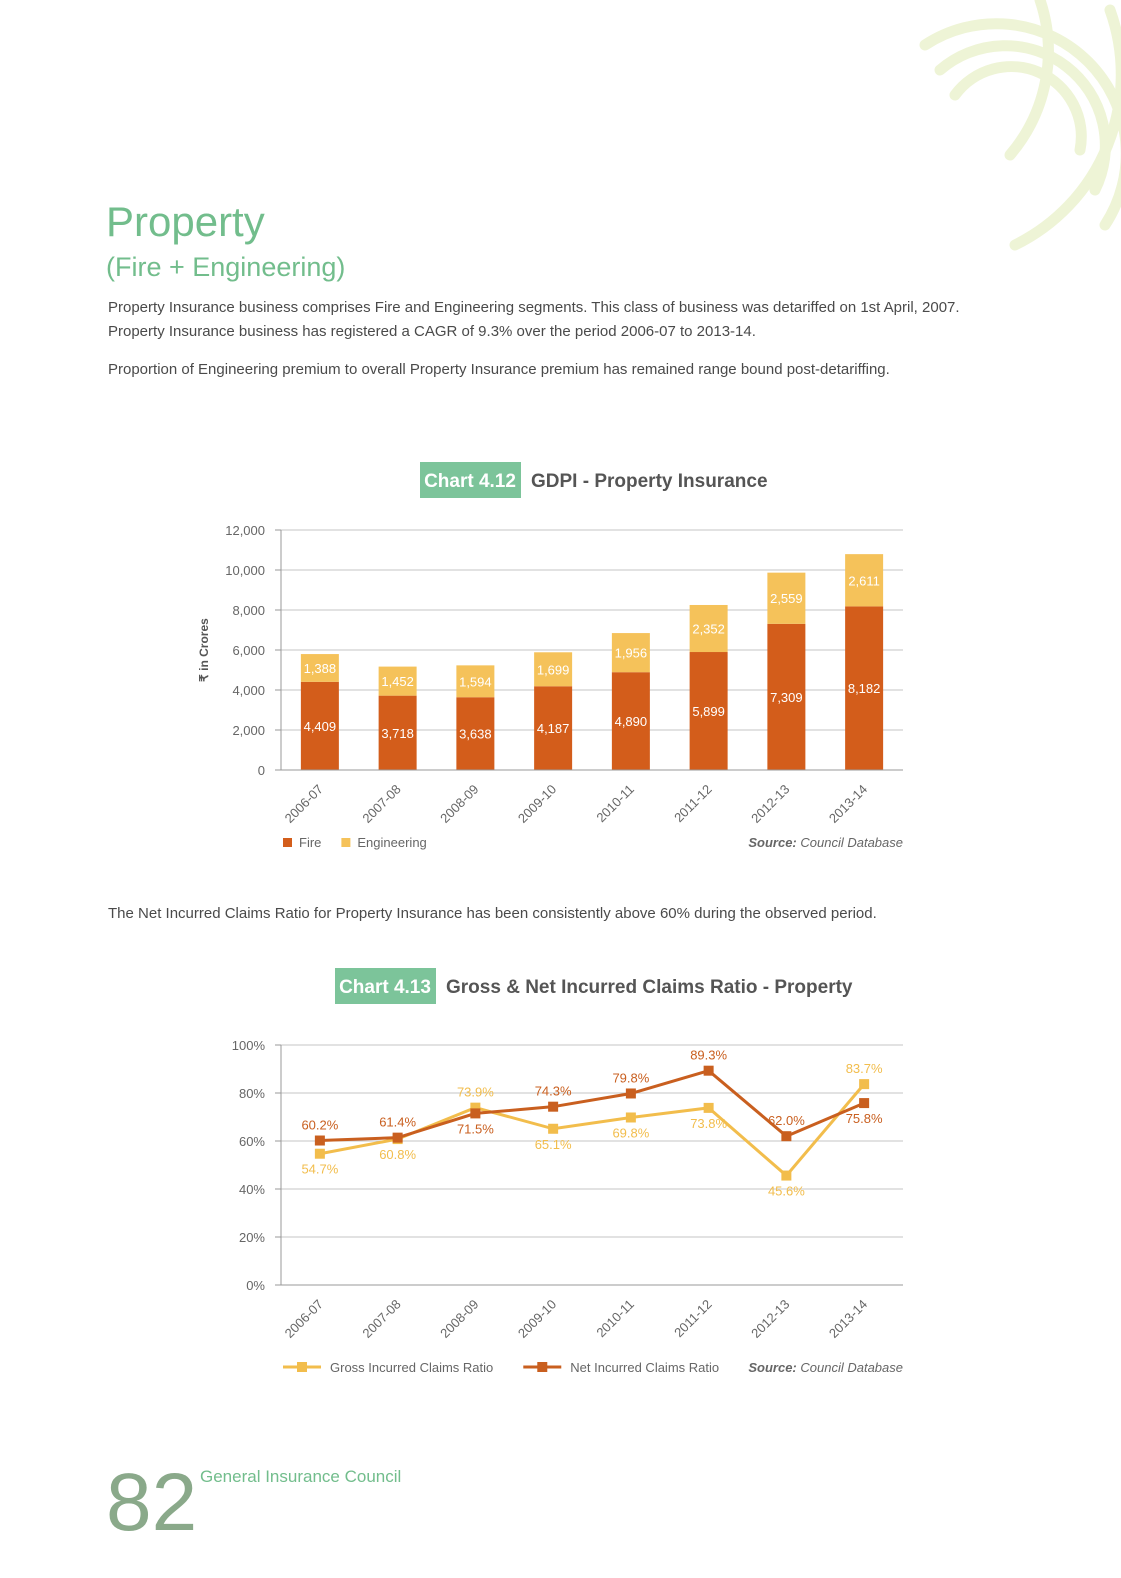  What do you see at coordinates (252, 1189) in the screenshot?
I see `y-tick-label: 40%` at bounding box center [252, 1189].